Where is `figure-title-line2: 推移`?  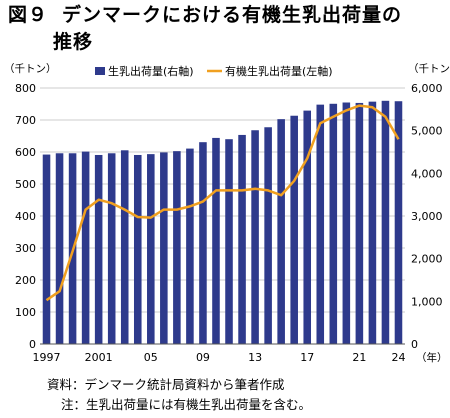
figure-title-line2: 推移 is located at coordinates (73, 42).